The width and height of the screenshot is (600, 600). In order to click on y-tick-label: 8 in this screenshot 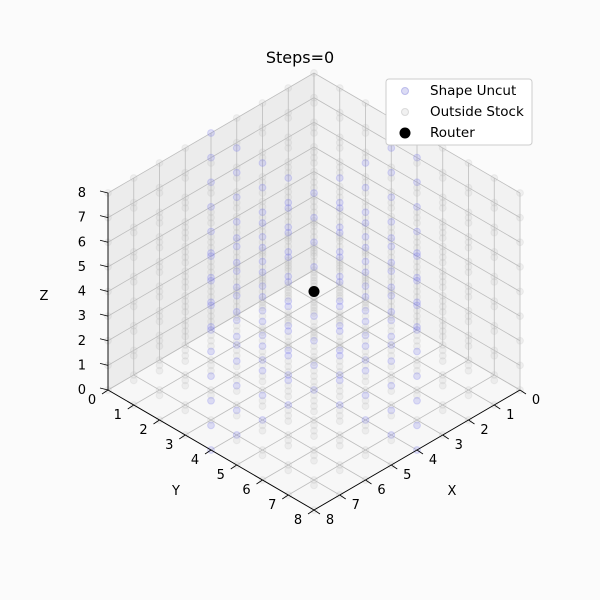, I will do `click(298, 520)`.